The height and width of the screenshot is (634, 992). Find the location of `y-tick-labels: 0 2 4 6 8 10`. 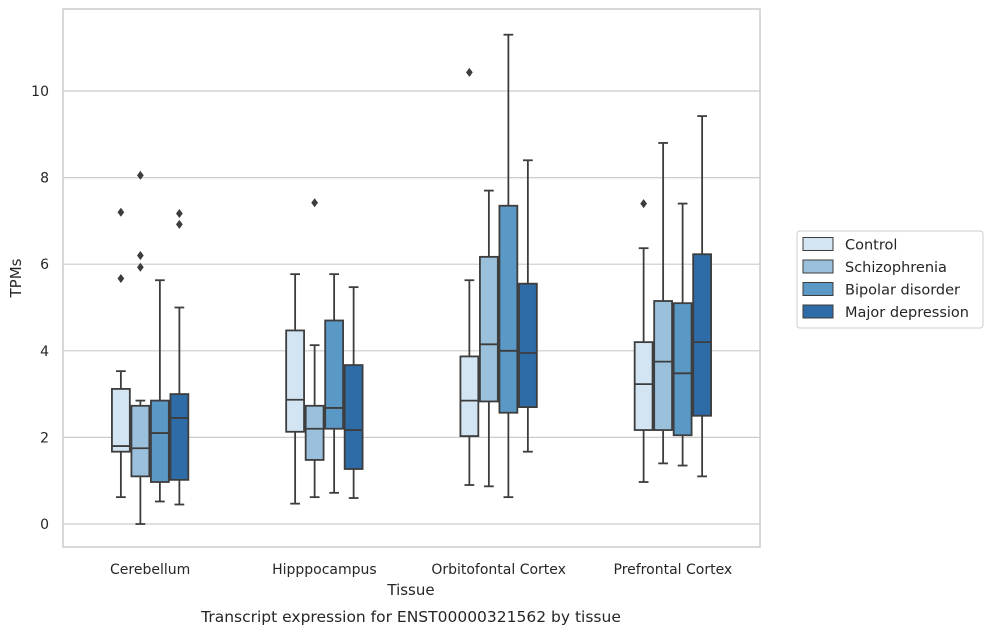

y-tick-labels: 0 2 4 6 8 10 is located at coordinates (40, 308).